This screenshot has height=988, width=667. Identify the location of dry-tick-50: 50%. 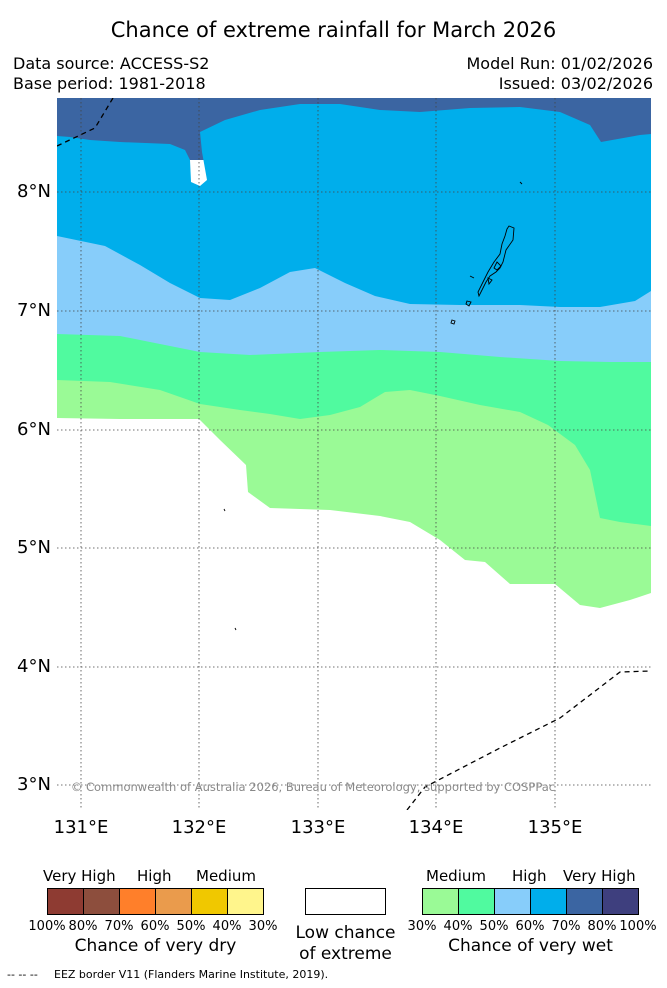
(191, 926).